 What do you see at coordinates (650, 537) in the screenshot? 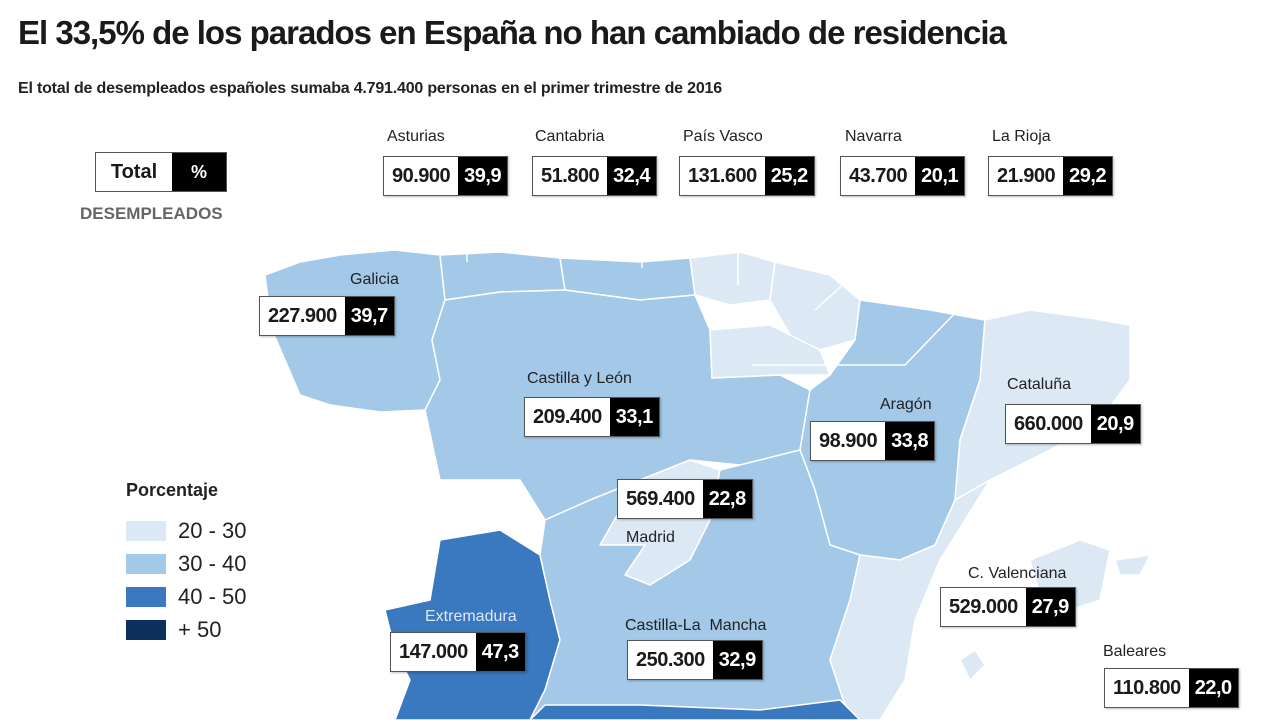
I see `region-name: Madrid` at bounding box center [650, 537].